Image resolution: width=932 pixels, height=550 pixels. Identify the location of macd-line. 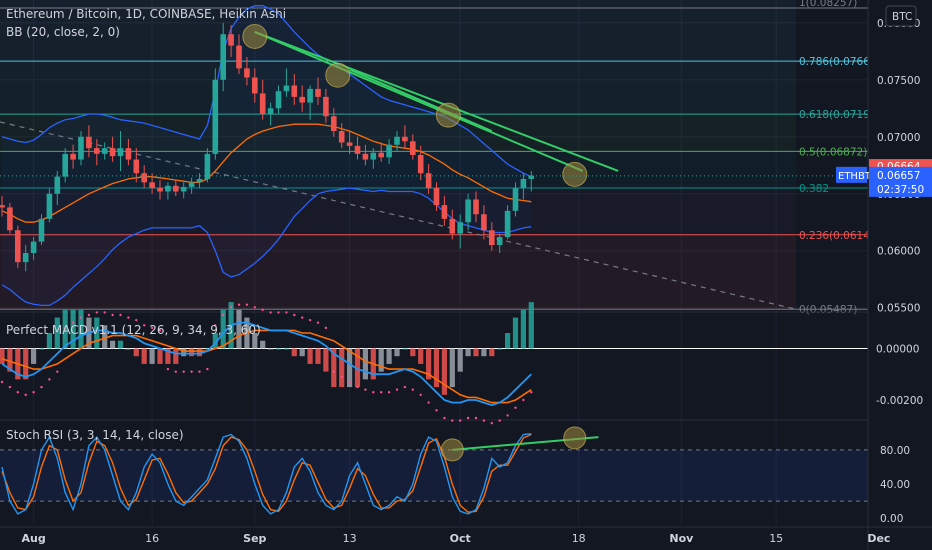
(266, 364).